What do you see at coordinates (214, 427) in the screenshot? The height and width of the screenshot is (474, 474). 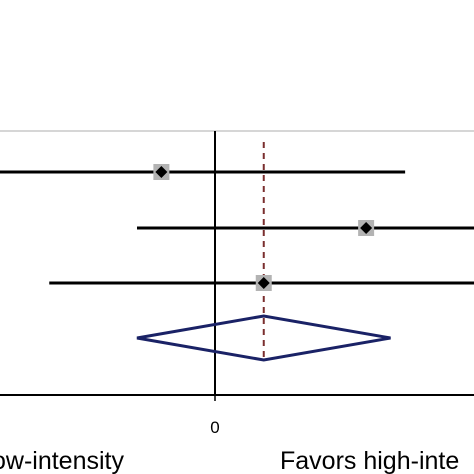 I see `x-tick-label: 0` at bounding box center [214, 427].